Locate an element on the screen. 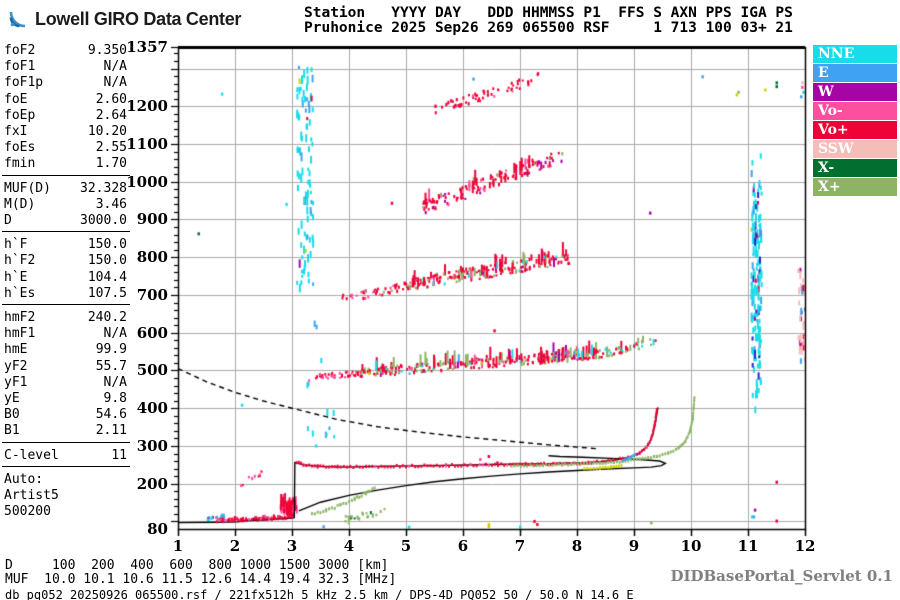 The image size is (900, 600). param-row-b0: B0 54.6 is located at coordinates (65, 415).